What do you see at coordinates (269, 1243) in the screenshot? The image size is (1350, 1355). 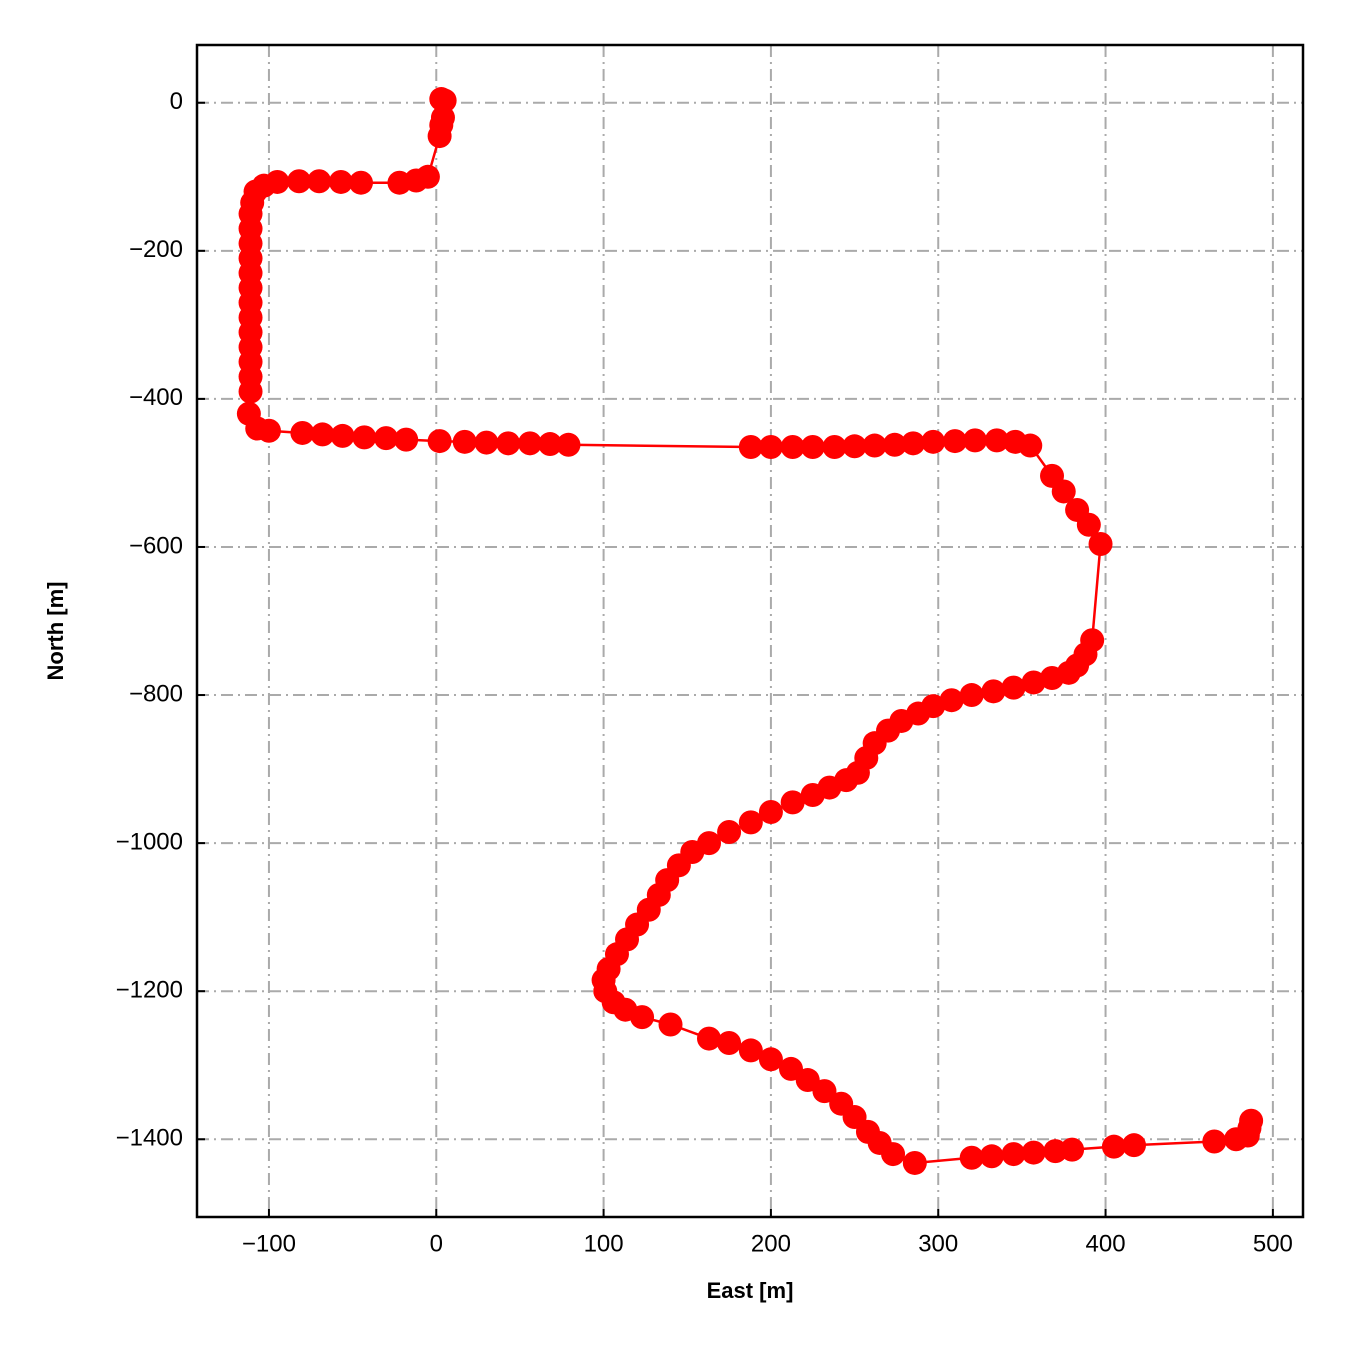 I see `x-tick-label: −100` at bounding box center [269, 1243].